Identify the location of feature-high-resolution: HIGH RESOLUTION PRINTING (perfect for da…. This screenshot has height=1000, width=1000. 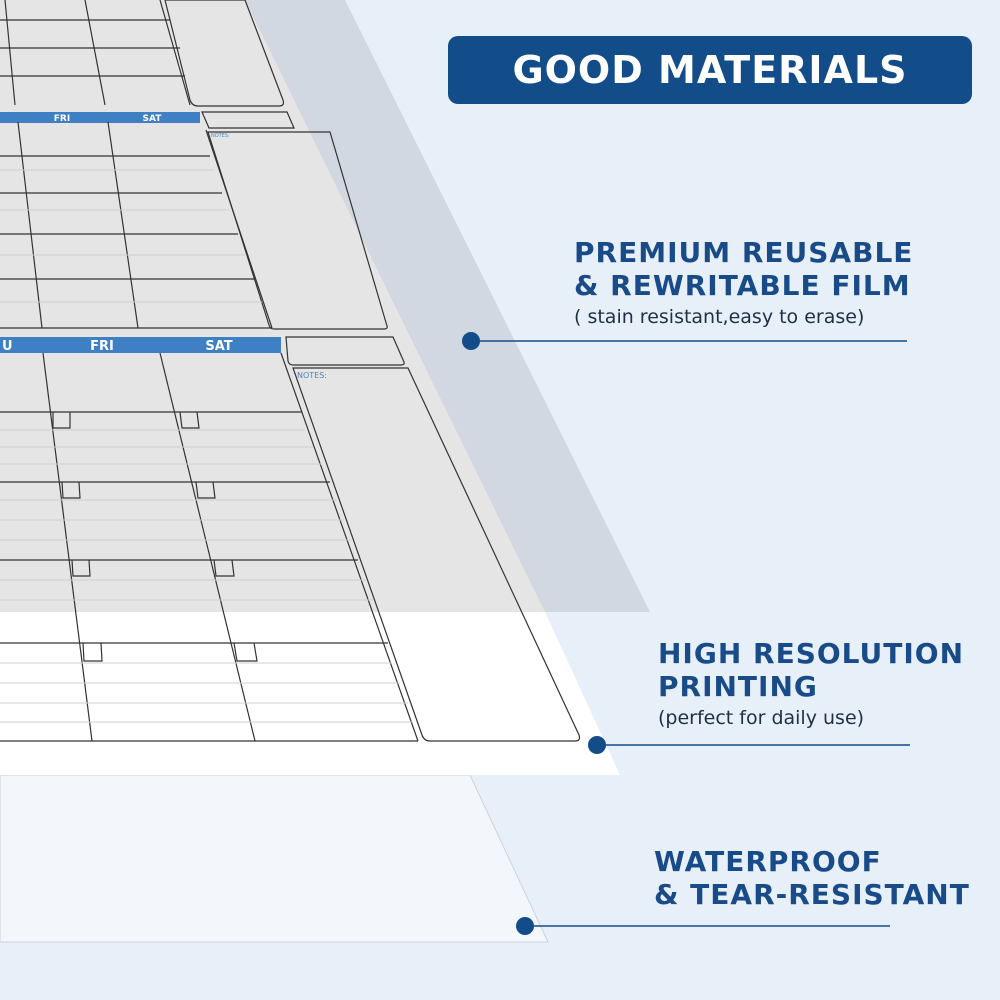
(811, 683).